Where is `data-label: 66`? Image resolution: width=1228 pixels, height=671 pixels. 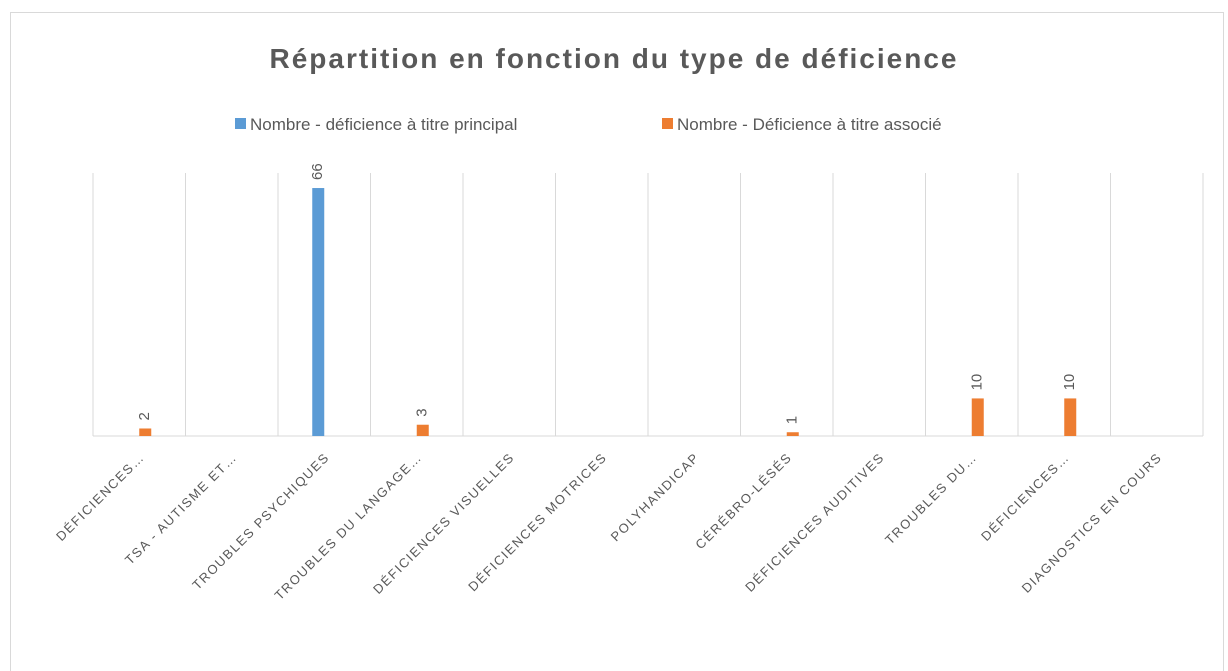
data-label: 66 is located at coordinates (317, 171).